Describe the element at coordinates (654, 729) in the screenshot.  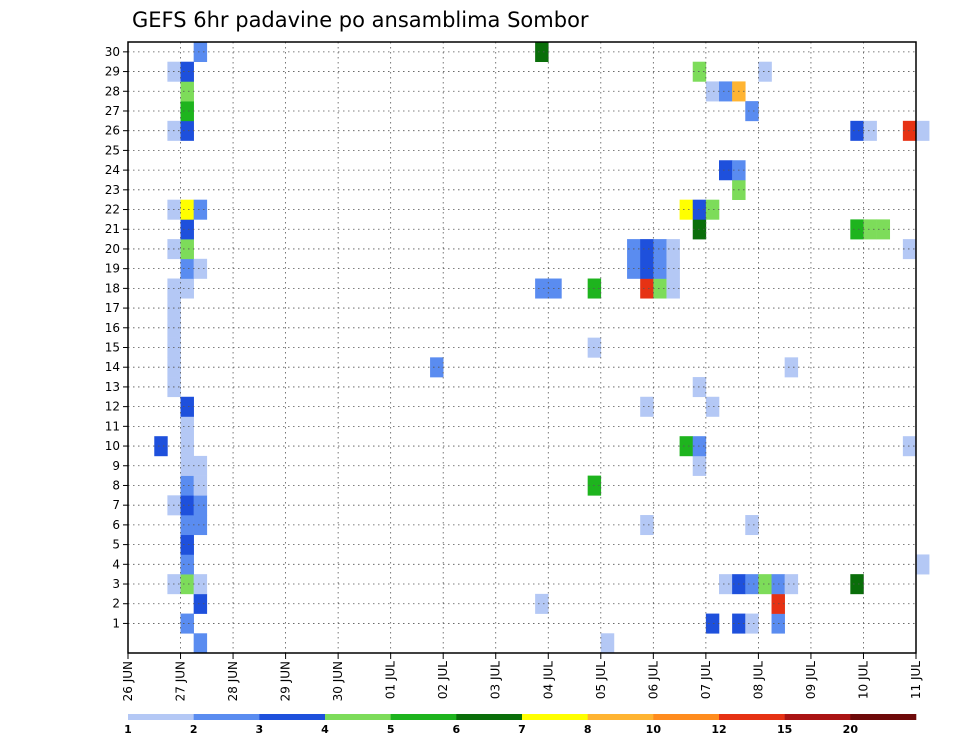
I see `colorbar-label: 10` at that location.